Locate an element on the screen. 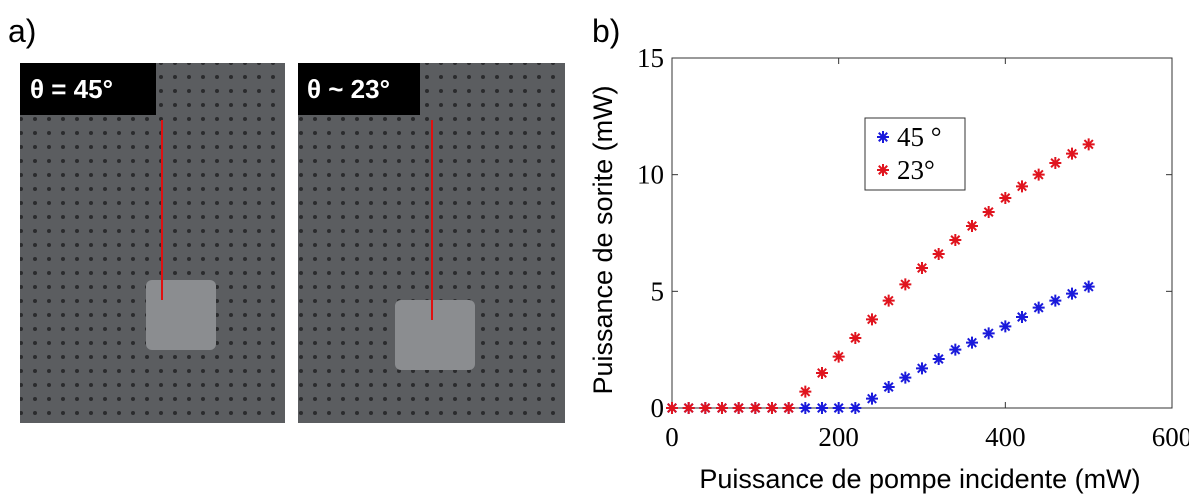  photo-caption: θ ~ 23° is located at coordinates (348, 89).